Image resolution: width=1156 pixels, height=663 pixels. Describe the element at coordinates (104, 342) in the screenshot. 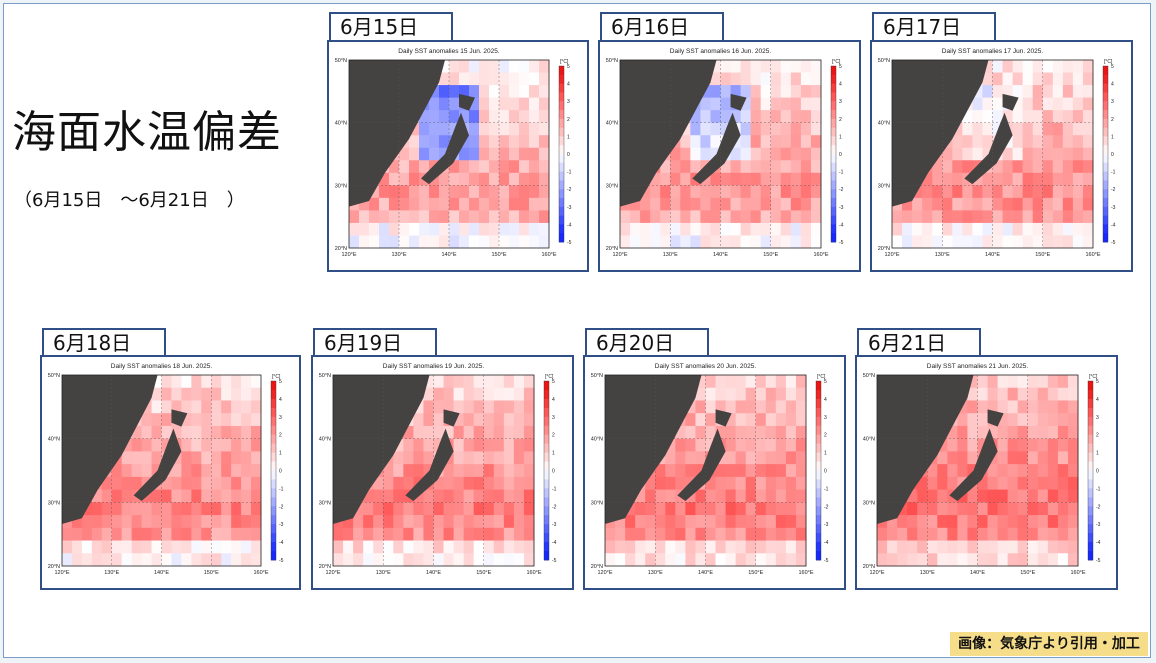

I see `date-tab: 6月18日` at that location.